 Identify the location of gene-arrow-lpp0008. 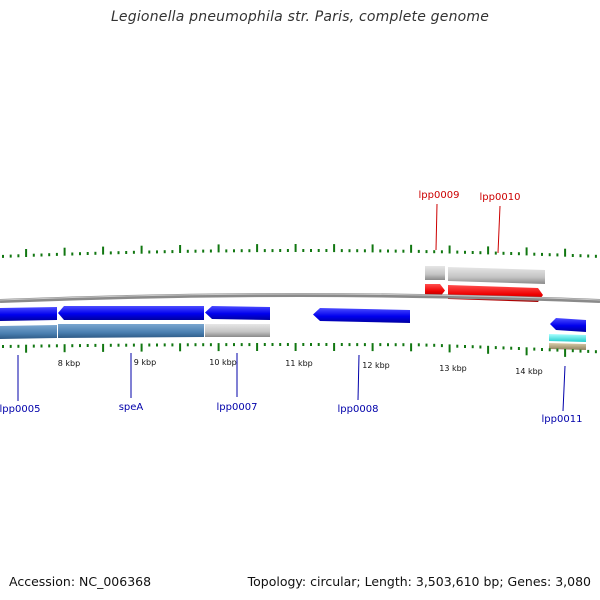
(361, 315).